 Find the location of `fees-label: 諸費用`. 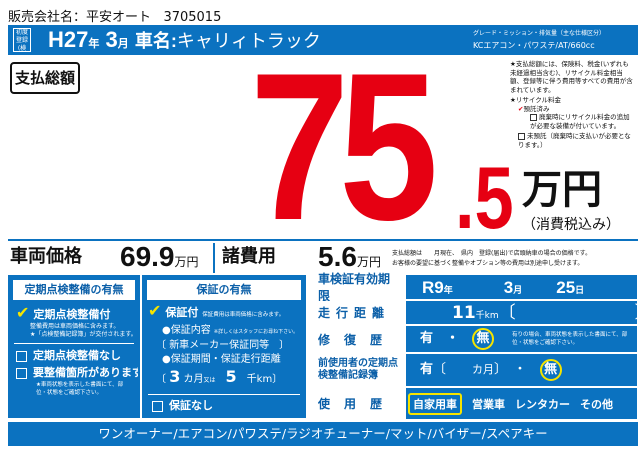

fees-label: 諸費用 is located at coordinates (249, 256).